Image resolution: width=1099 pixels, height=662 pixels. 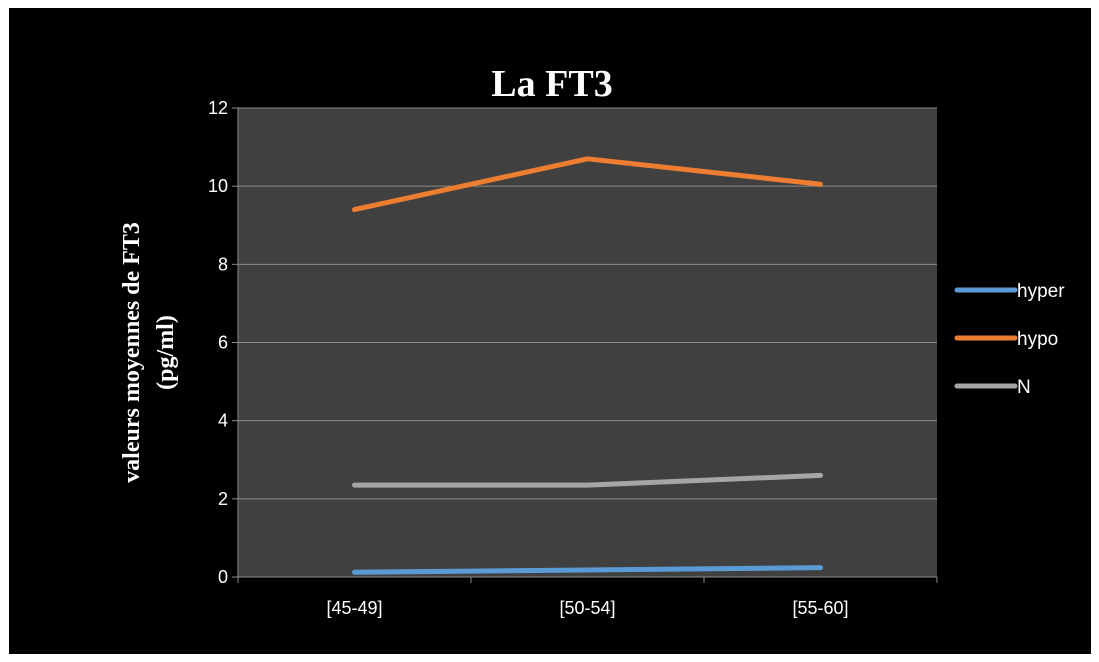 What do you see at coordinates (132, 352) in the screenshot?
I see `y-axis-label-line: valeurs moyennes de FT3` at bounding box center [132, 352].